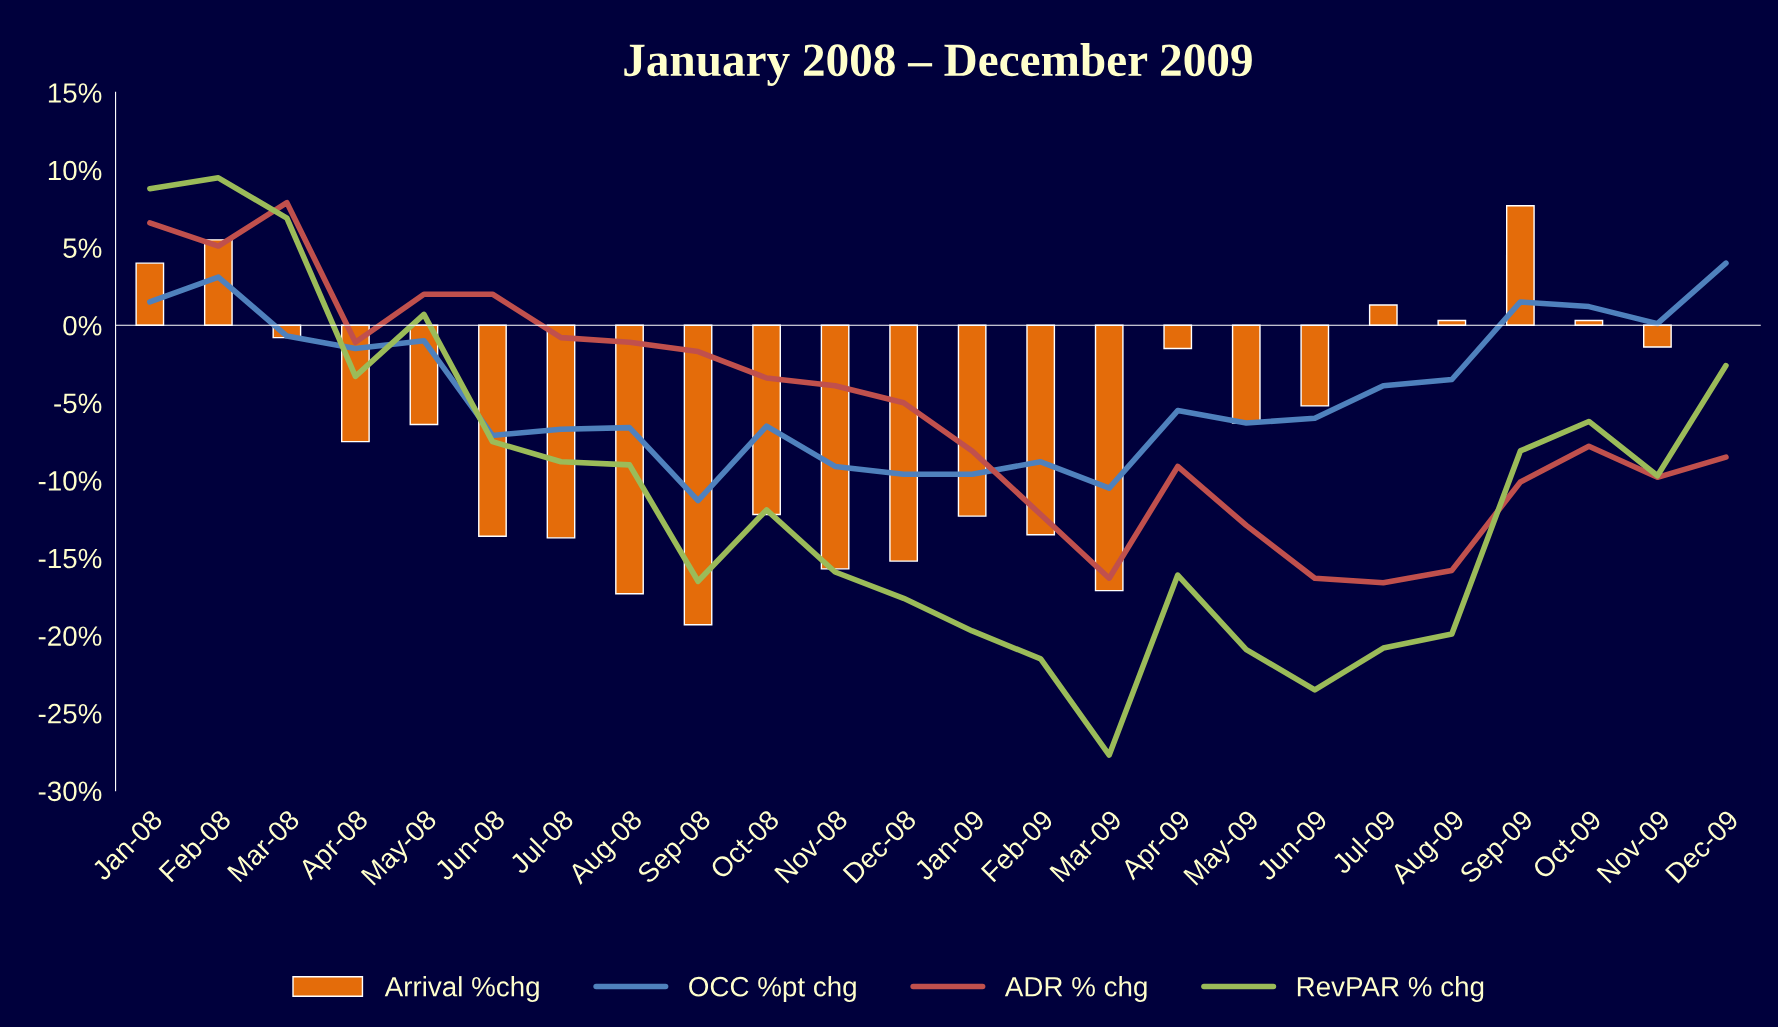  What do you see at coordinates (70, 713) in the screenshot?
I see `y-tick-label: -25%` at bounding box center [70, 713].